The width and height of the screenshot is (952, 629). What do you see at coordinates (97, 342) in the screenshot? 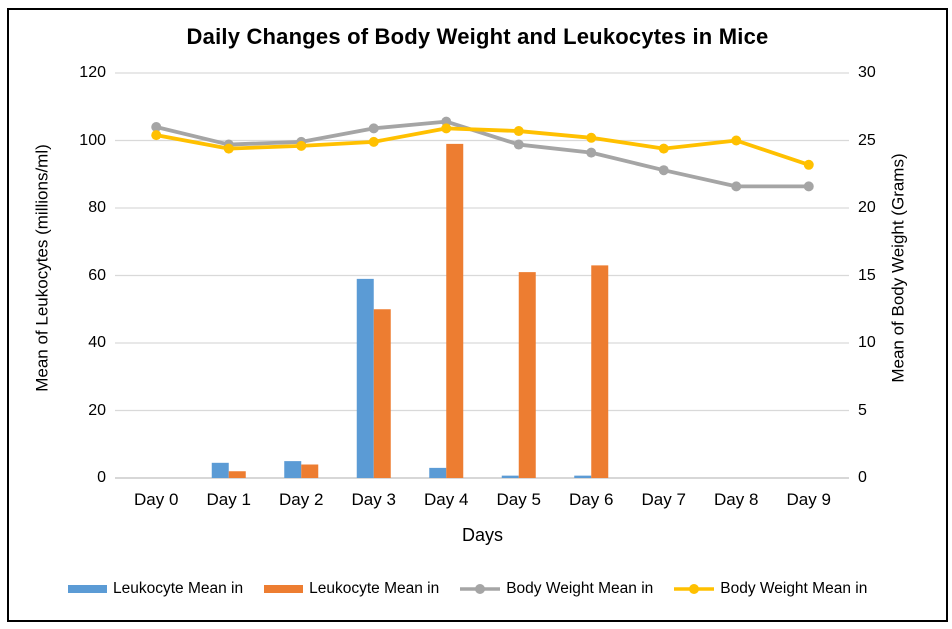
I see `left-tick-label: 40` at bounding box center [97, 342].